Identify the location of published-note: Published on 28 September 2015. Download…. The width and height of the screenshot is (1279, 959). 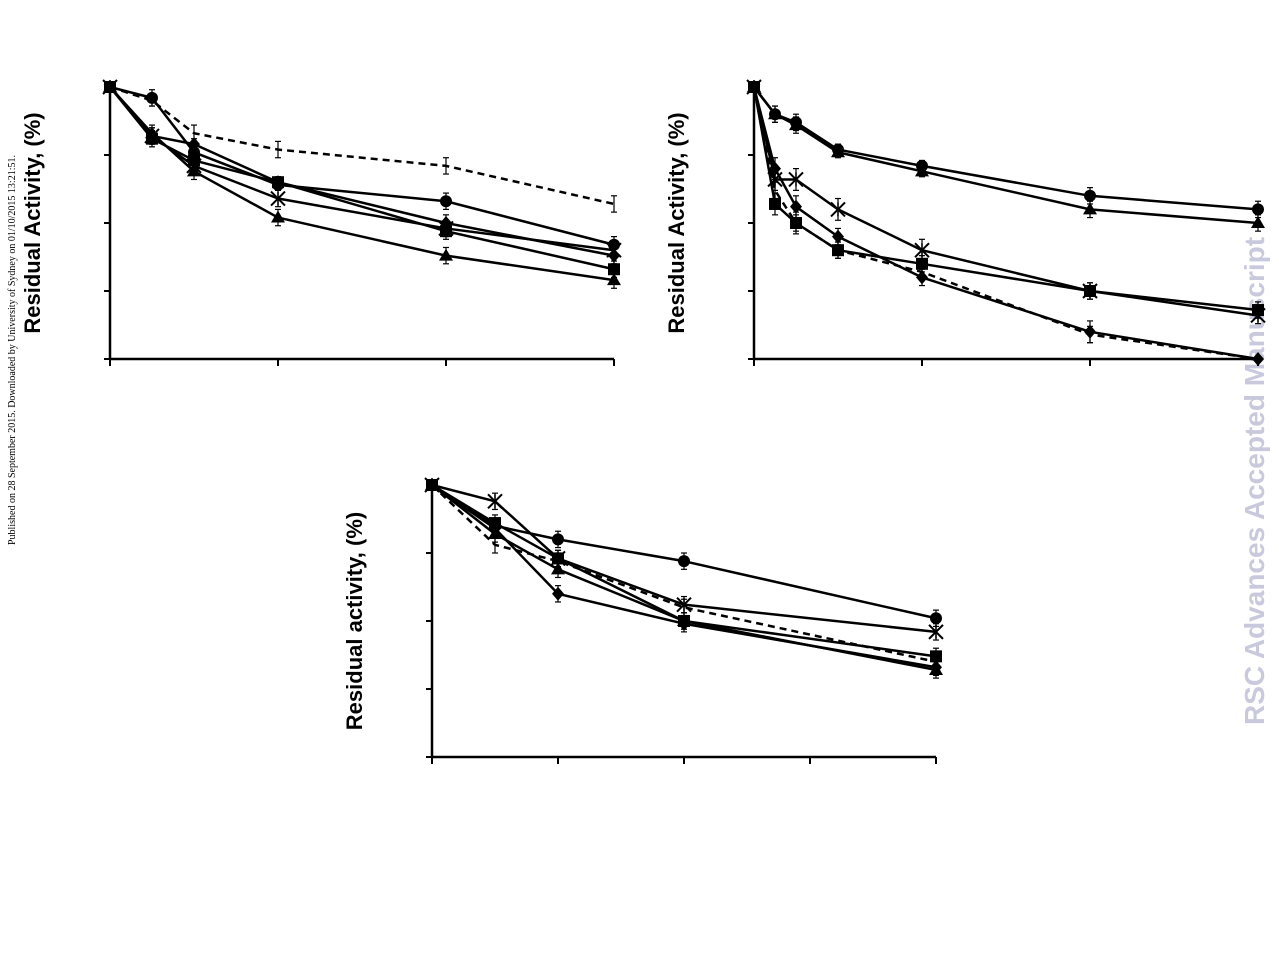
(12, 350).